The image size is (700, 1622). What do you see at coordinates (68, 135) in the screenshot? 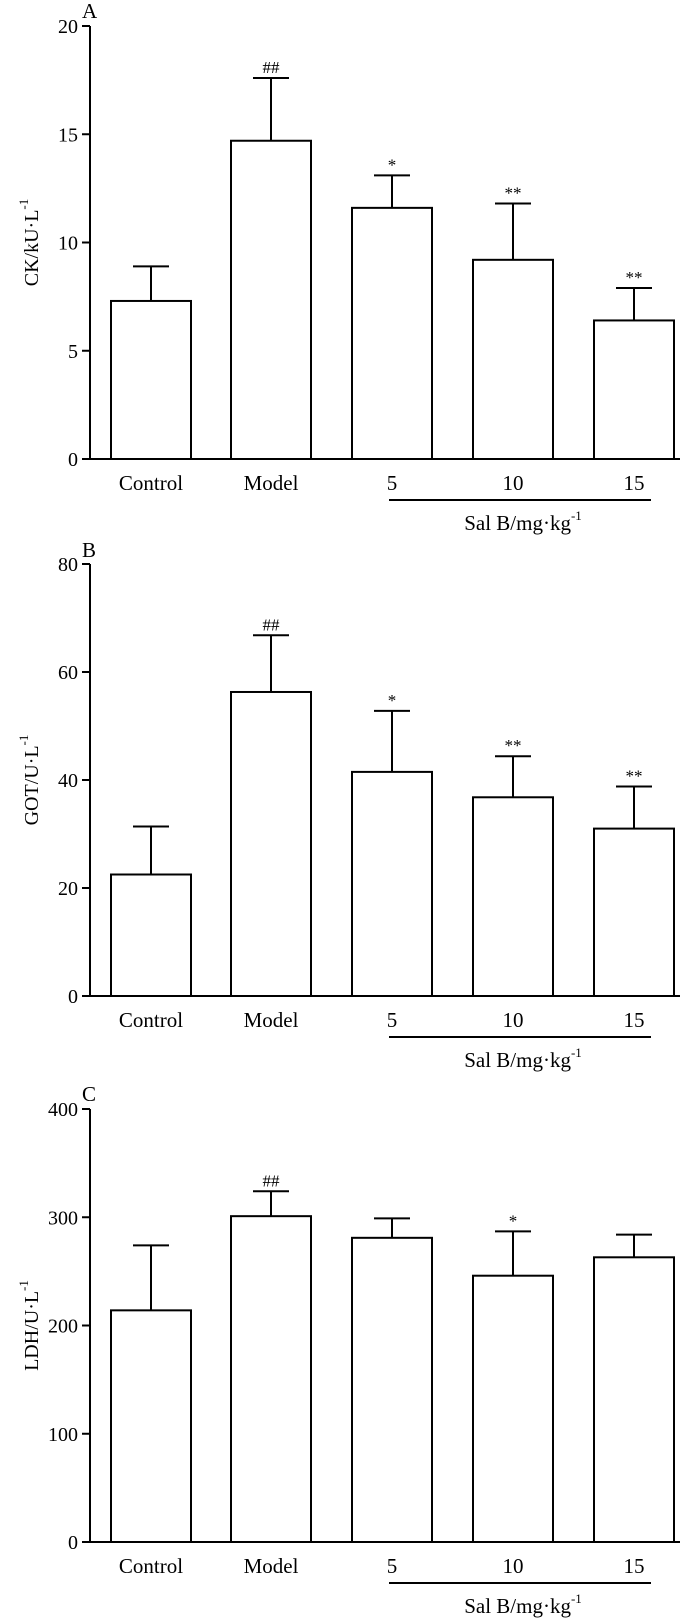
I see `y-tick-label: 15` at bounding box center [68, 135].